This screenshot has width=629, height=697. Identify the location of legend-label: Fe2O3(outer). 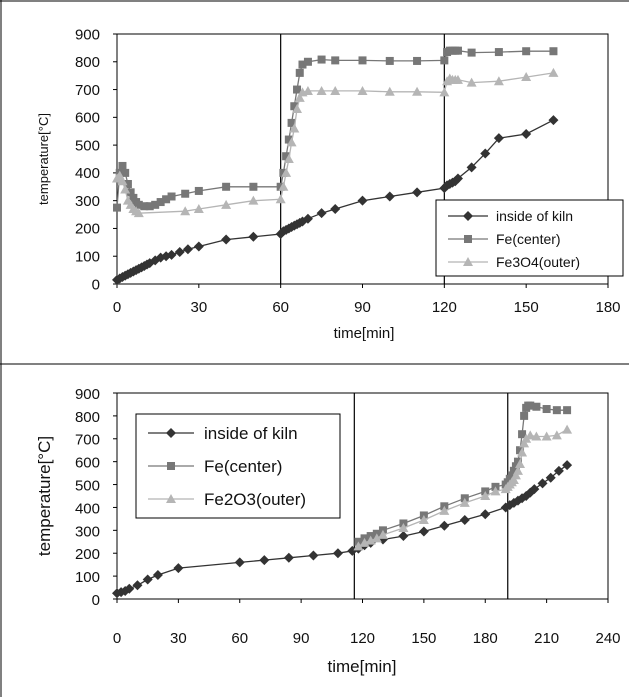
(255, 499).